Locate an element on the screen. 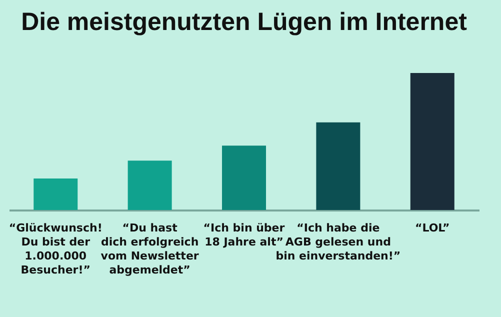  x-tick-label: “Glückwunsch! Du bist der 1.000.000 Besucher!” is located at coordinates (55, 249).